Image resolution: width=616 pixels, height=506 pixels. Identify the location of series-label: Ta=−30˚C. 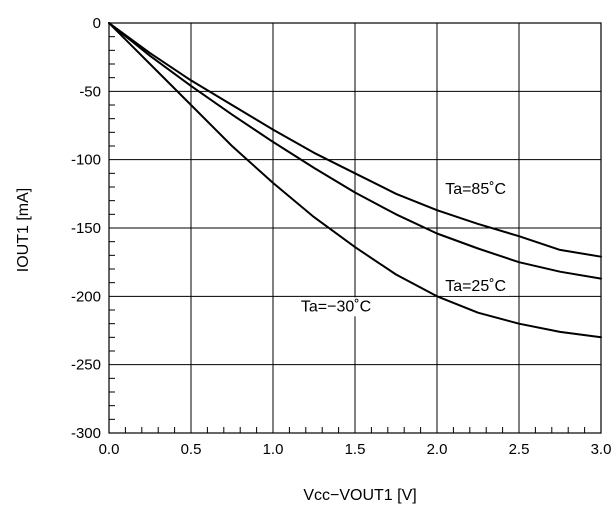
(336, 306).